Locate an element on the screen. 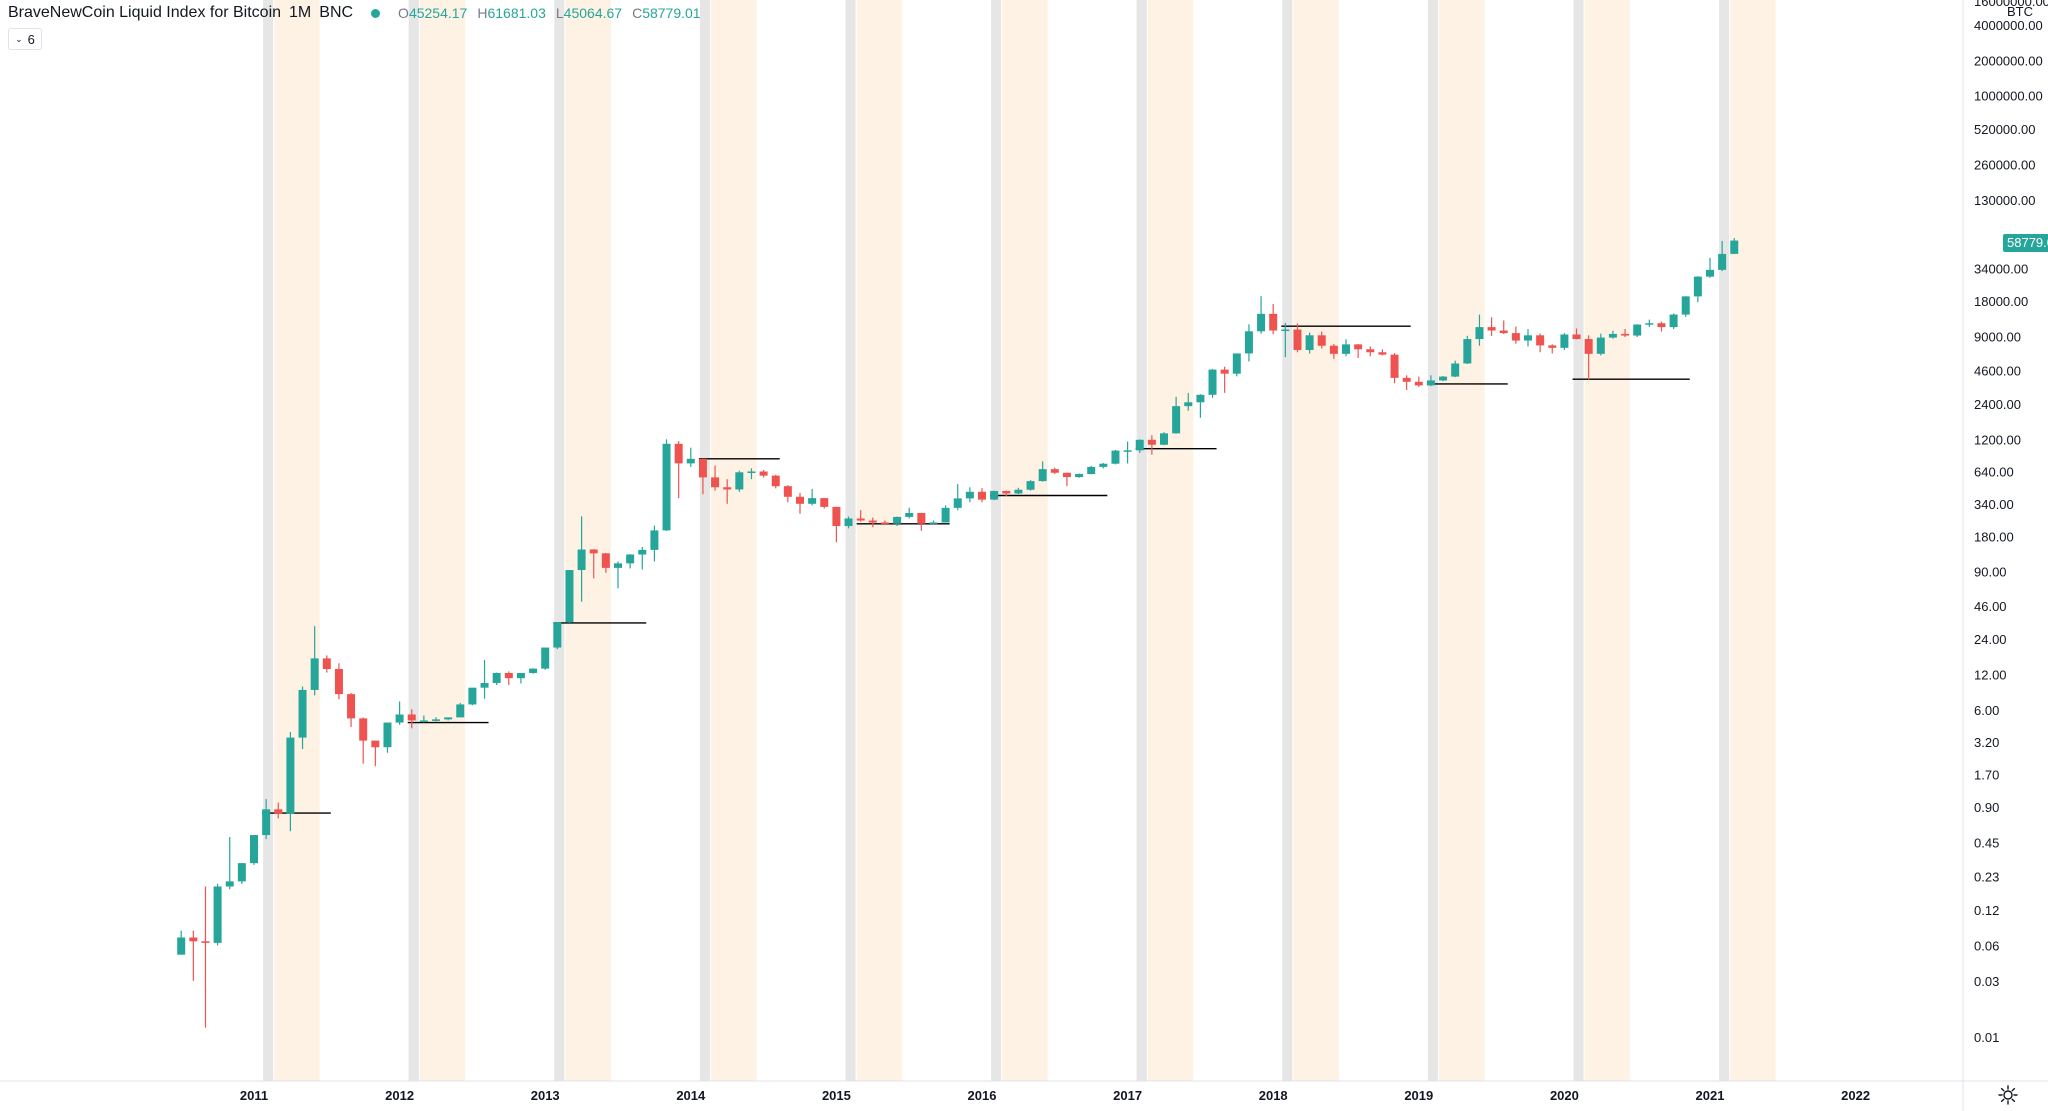  price-tick-label-partial: 16000000.00 is located at coordinates (2011, 4).